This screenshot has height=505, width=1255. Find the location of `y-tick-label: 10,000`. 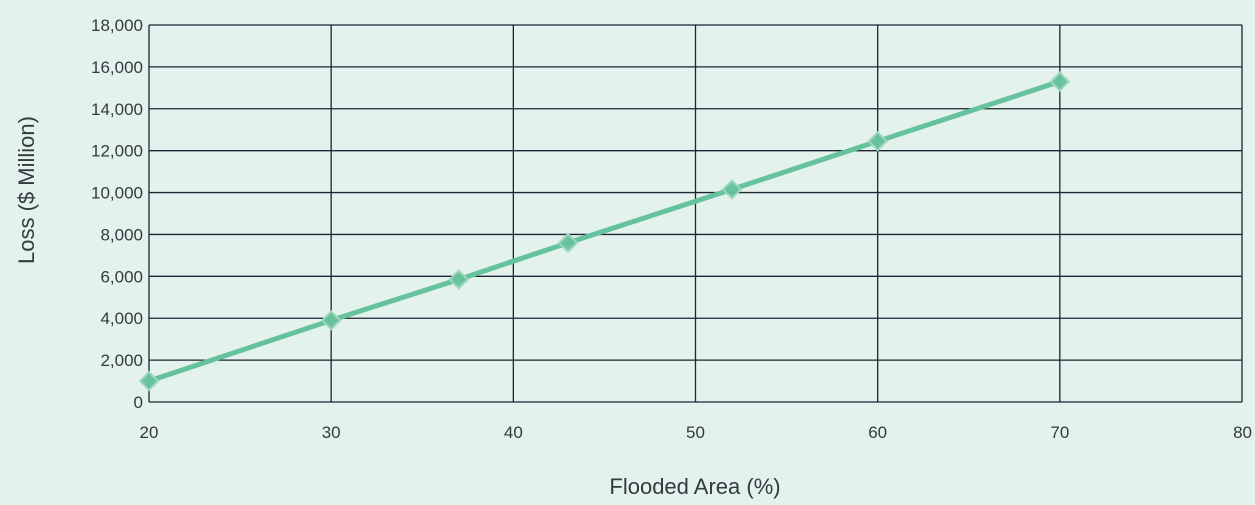

y-tick-label: 10,000 is located at coordinates (117, 193).